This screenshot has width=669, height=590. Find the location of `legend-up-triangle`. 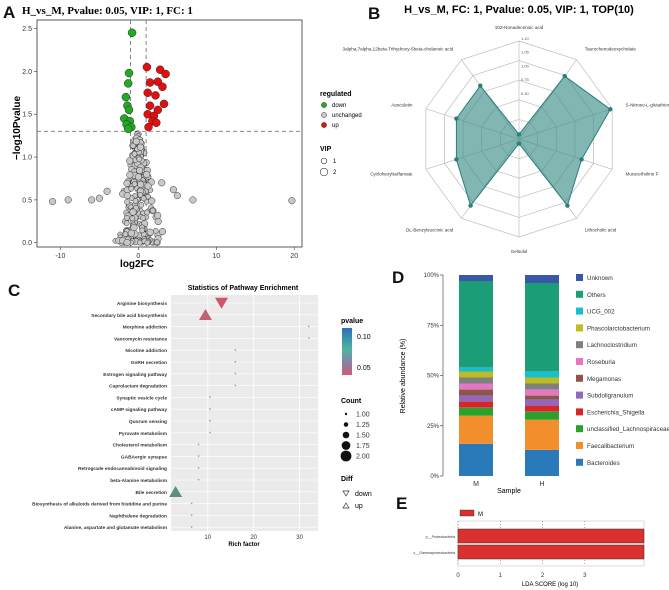

legend-up-triangle is located at coordinates (346, 505).